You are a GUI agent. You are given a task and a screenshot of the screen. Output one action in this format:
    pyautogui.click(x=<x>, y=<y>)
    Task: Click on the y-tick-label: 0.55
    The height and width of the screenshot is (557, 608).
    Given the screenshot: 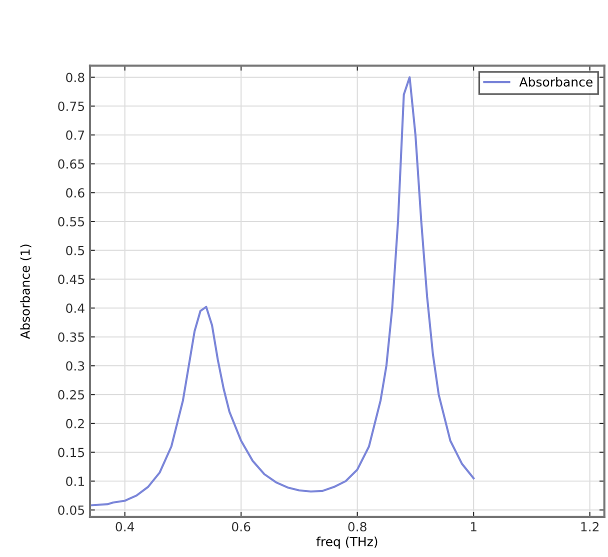 What is the action you would take?
    pyautogui.click(x=71, y=221)
    